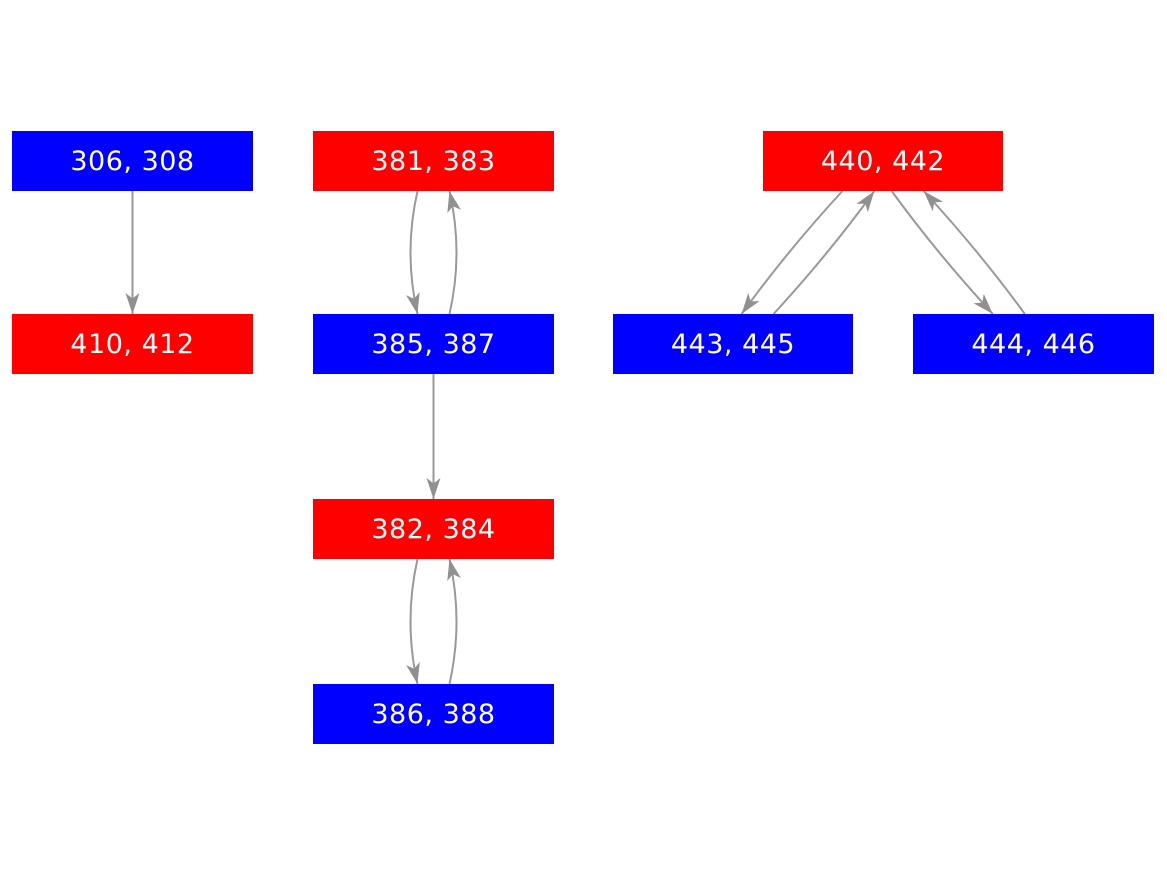 This screenshot has height=875, width=1167. What do you see at coordinates (433, 529) in the screenshot?
I see `graph-node: 382, 384` at bounding box center [433, 529].